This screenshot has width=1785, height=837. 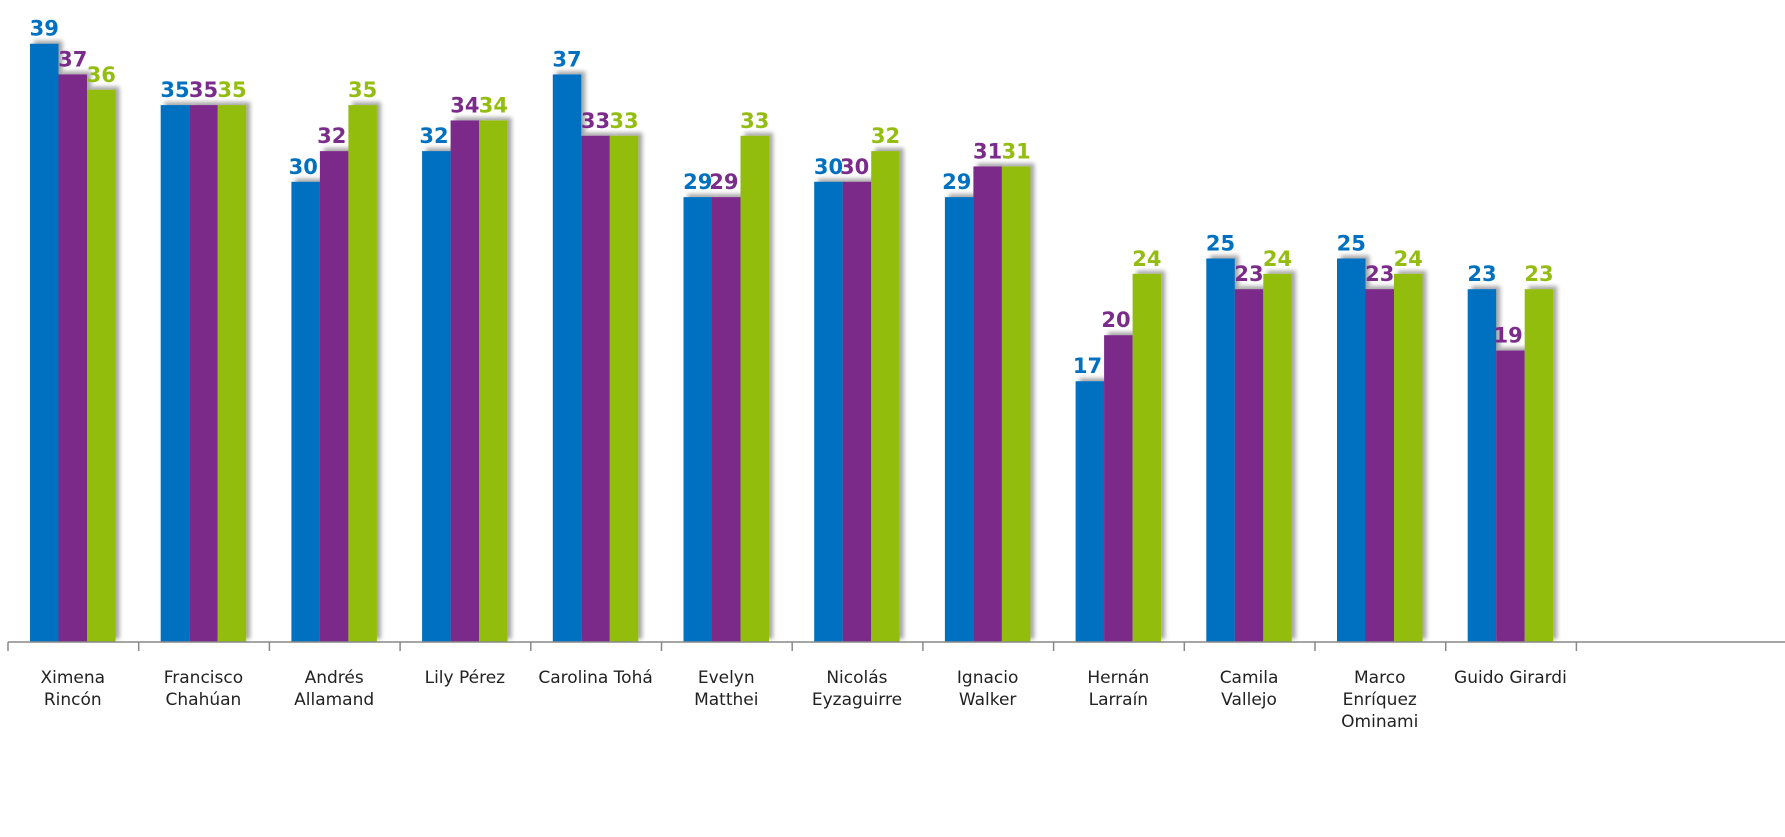 I want to click on value-label-5-2: 33, so click(x=754, y=121).